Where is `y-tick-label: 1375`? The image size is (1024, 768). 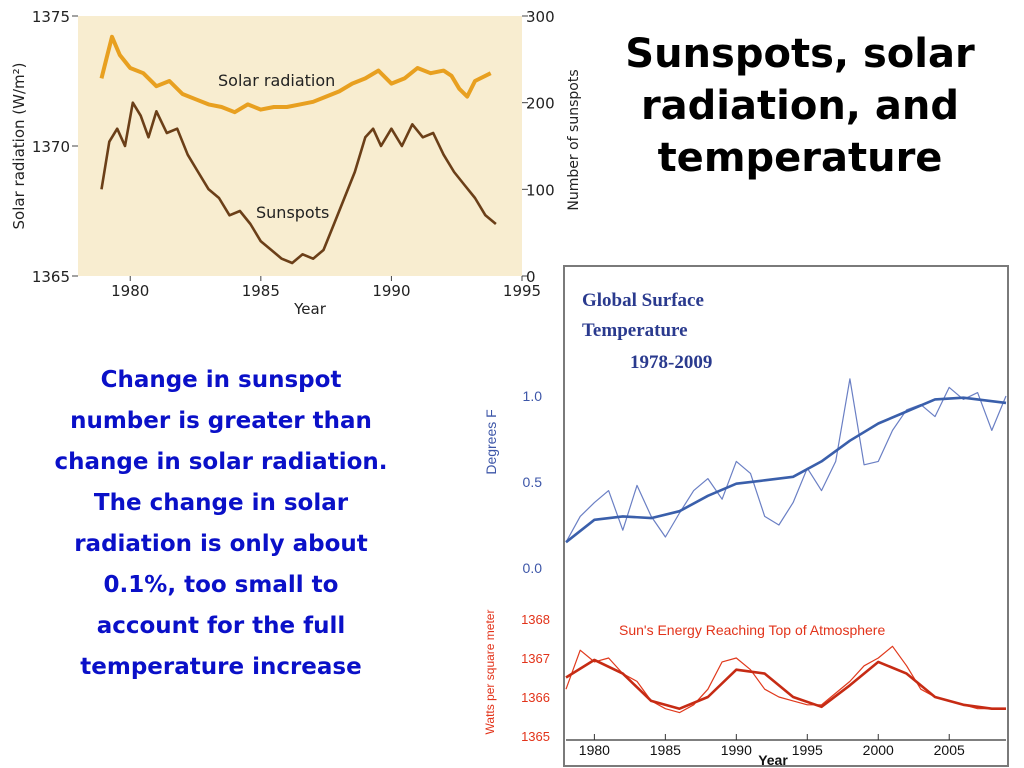 y-tick-label: 1375 is located at coordinates (51, 17).